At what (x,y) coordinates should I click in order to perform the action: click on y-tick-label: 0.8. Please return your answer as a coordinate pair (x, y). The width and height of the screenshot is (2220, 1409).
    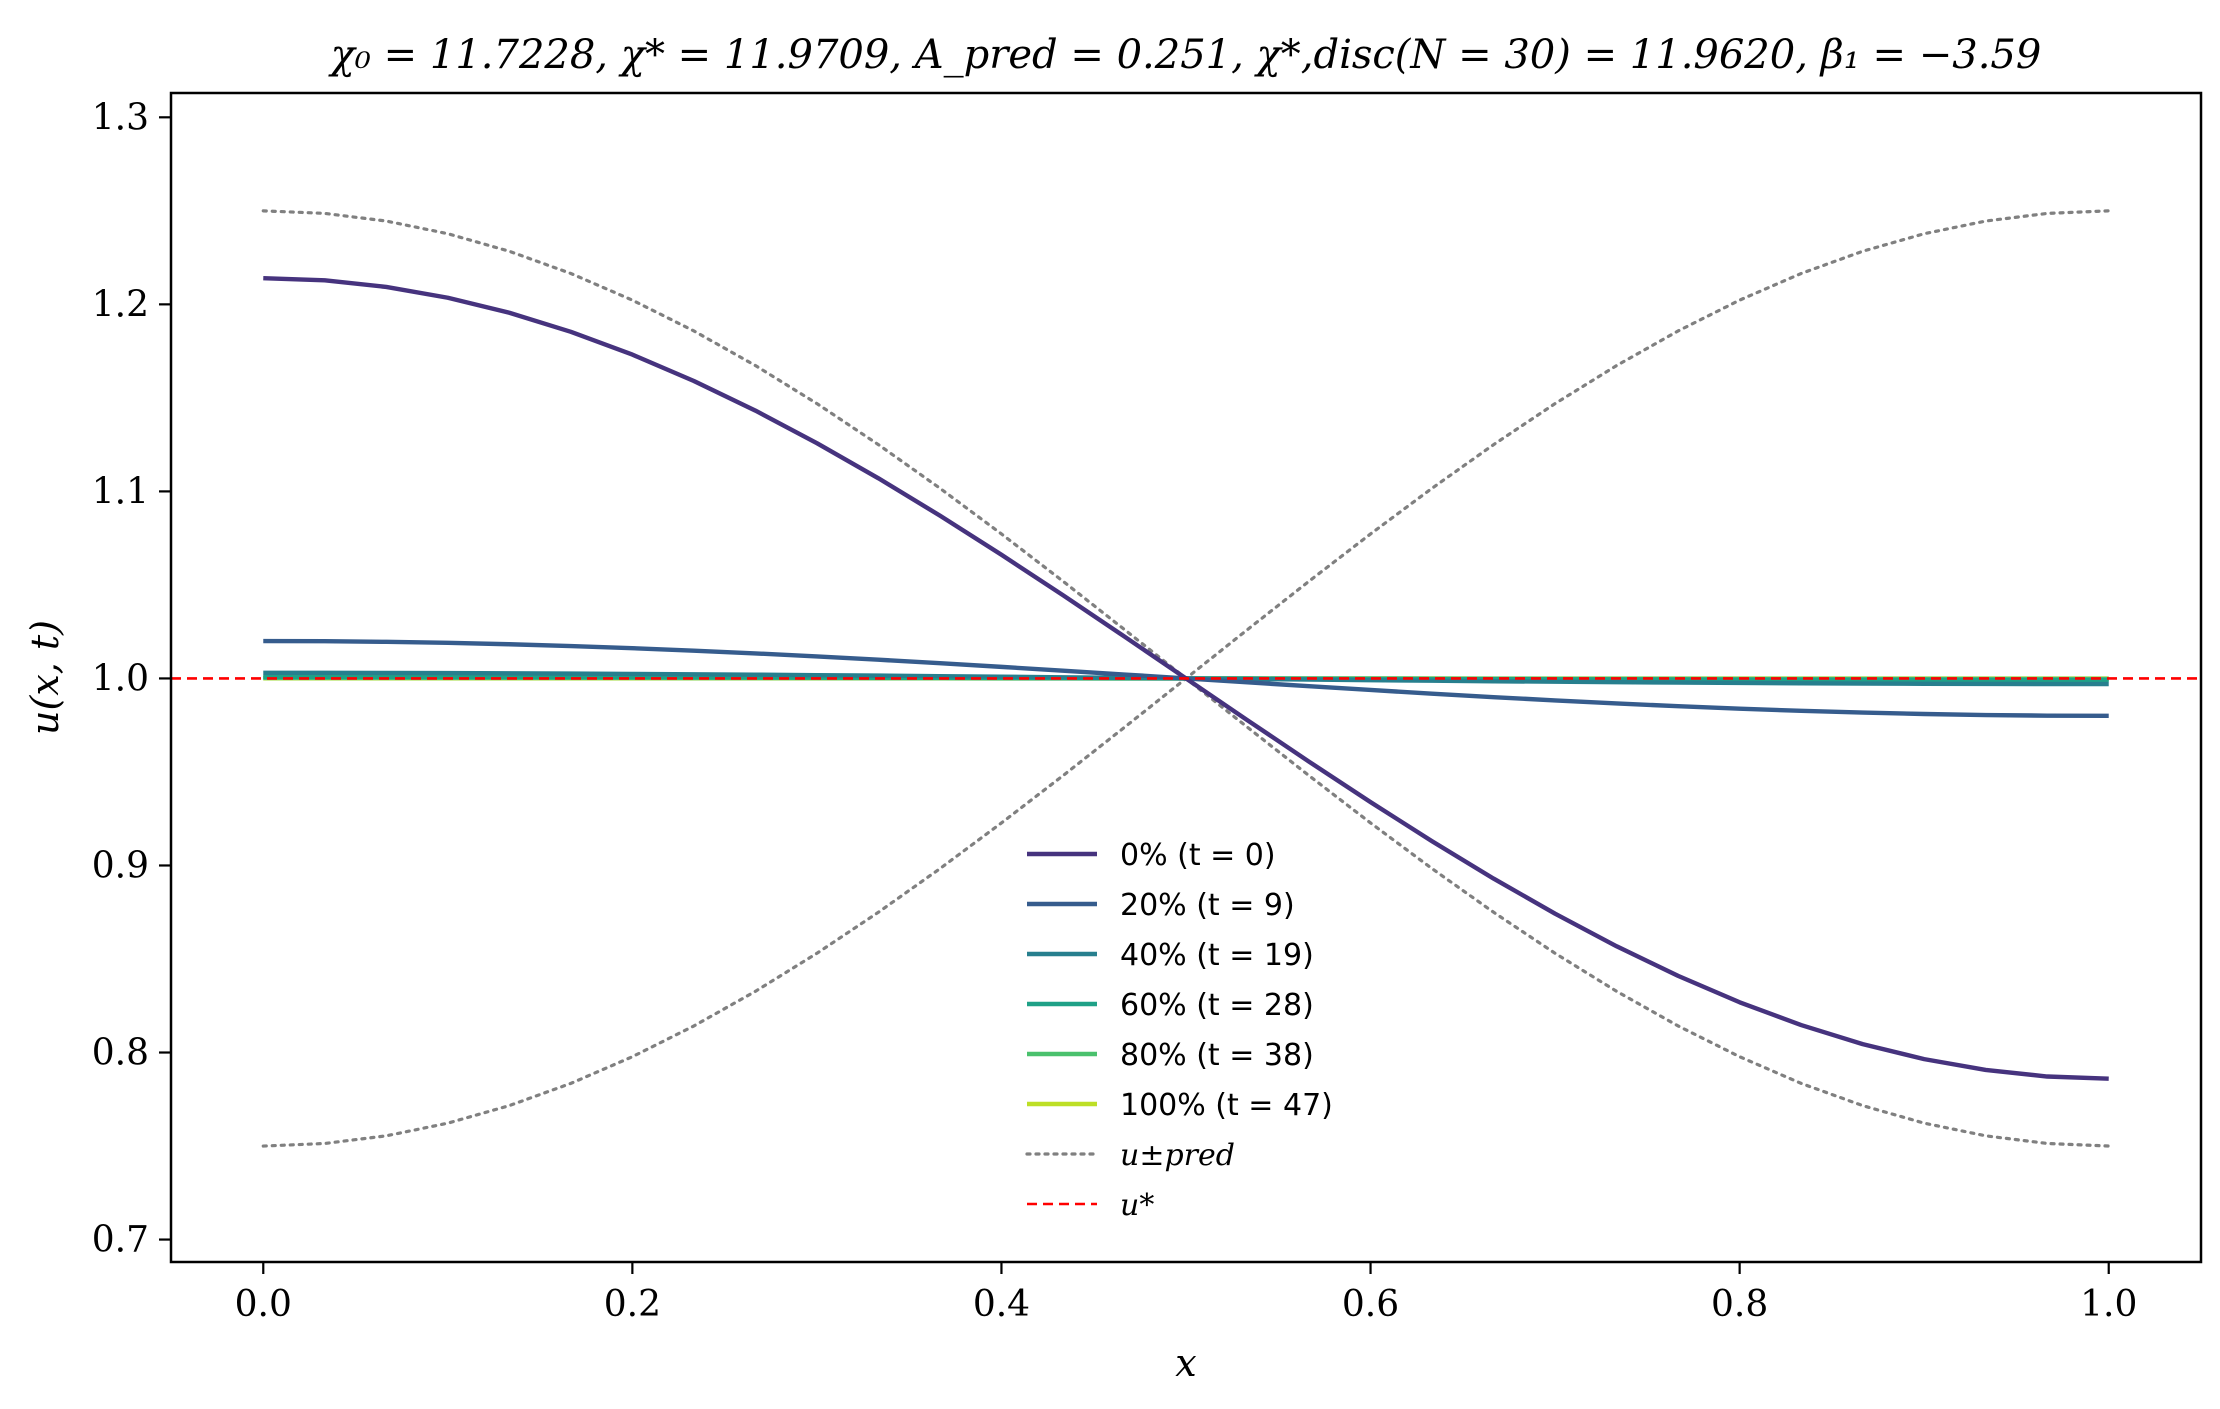
    Looking at the image, I should click on (120, 1053).